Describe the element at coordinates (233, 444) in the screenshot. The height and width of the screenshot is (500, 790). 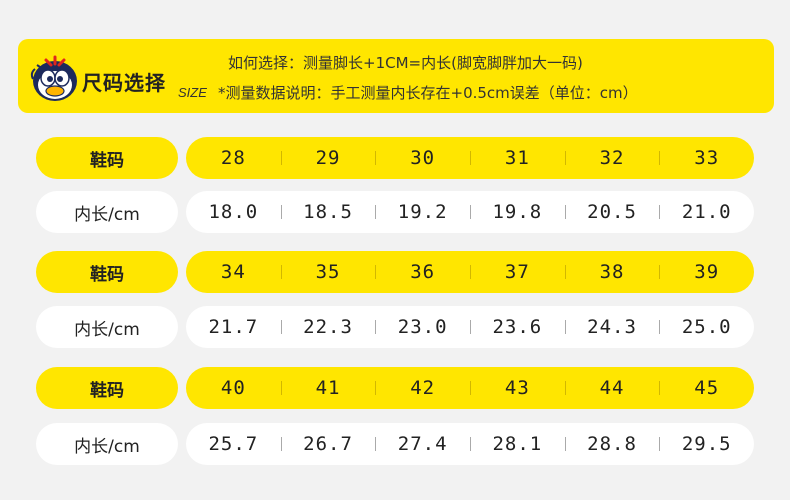
I see `length-cell: 25.7` at that location.